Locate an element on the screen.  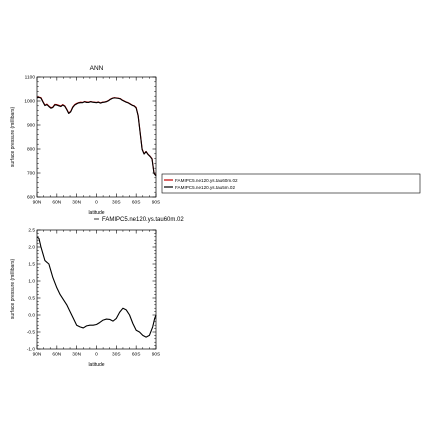
legend-label-1: FAMIPC5.ne120.ys.tau5m.02 is located at coordinates (205, 187).